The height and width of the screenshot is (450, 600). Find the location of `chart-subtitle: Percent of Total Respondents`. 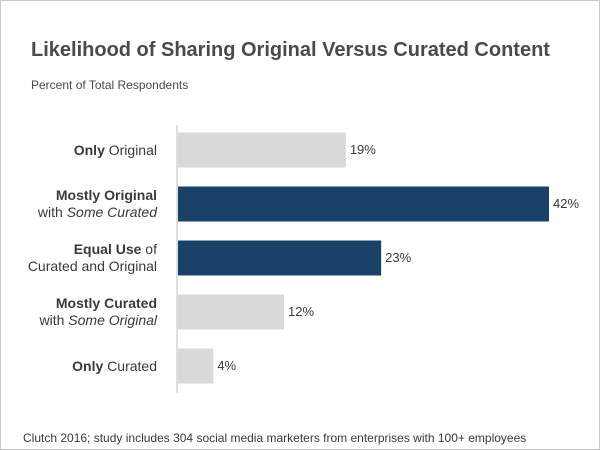

chart-subtitle: Percent of Total Respondents is located at coordinates (110, 85).